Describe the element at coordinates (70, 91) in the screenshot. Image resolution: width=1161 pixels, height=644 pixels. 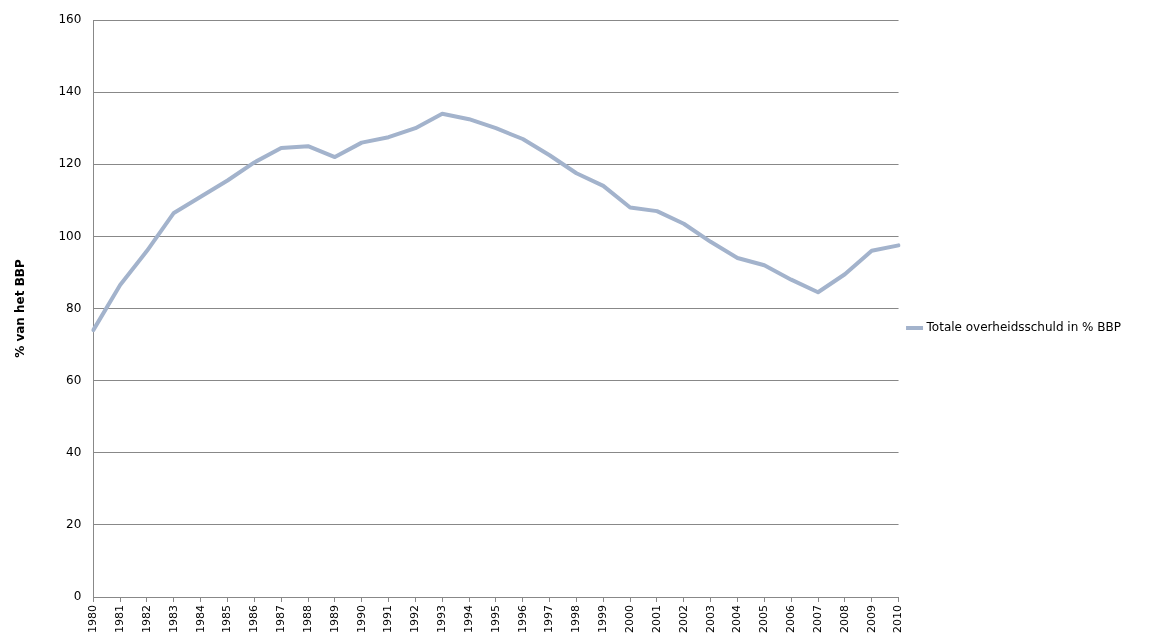
I see `y-tick-label: 140` at that location.